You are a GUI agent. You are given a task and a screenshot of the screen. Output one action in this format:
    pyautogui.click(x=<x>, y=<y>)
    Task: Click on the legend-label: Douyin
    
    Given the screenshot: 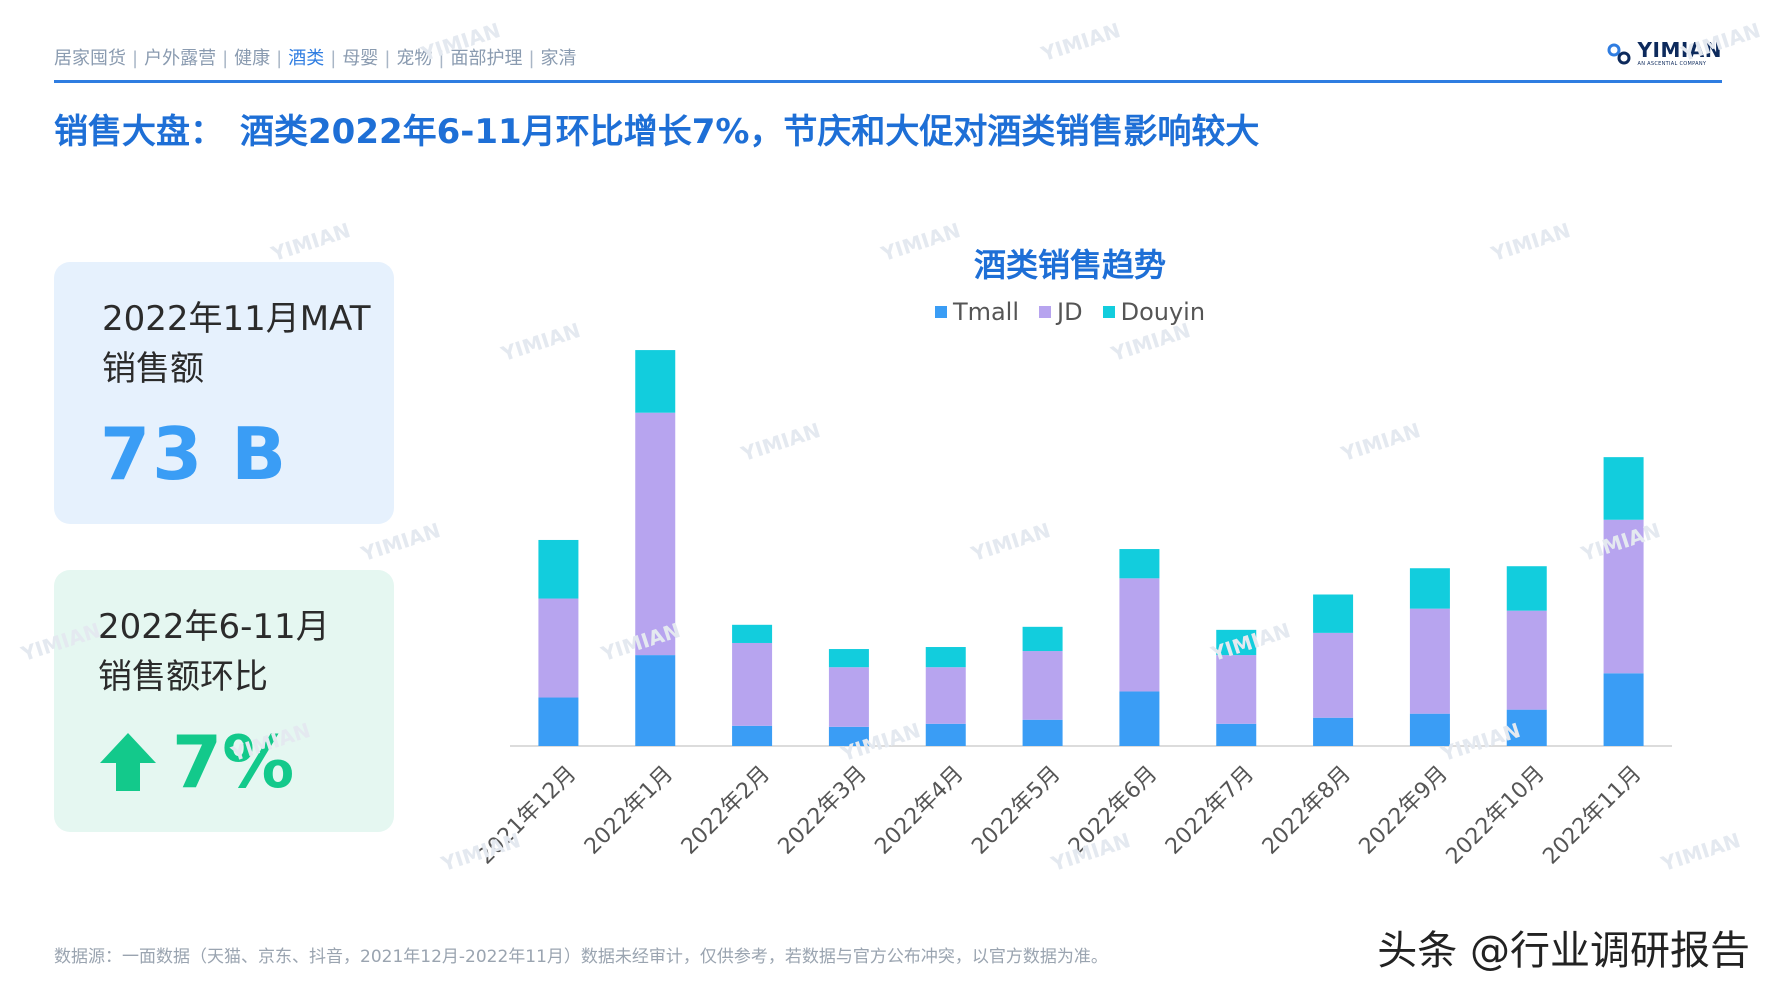 What is the action you would take?
    pyautogui.click(x=1163, y=312)
    